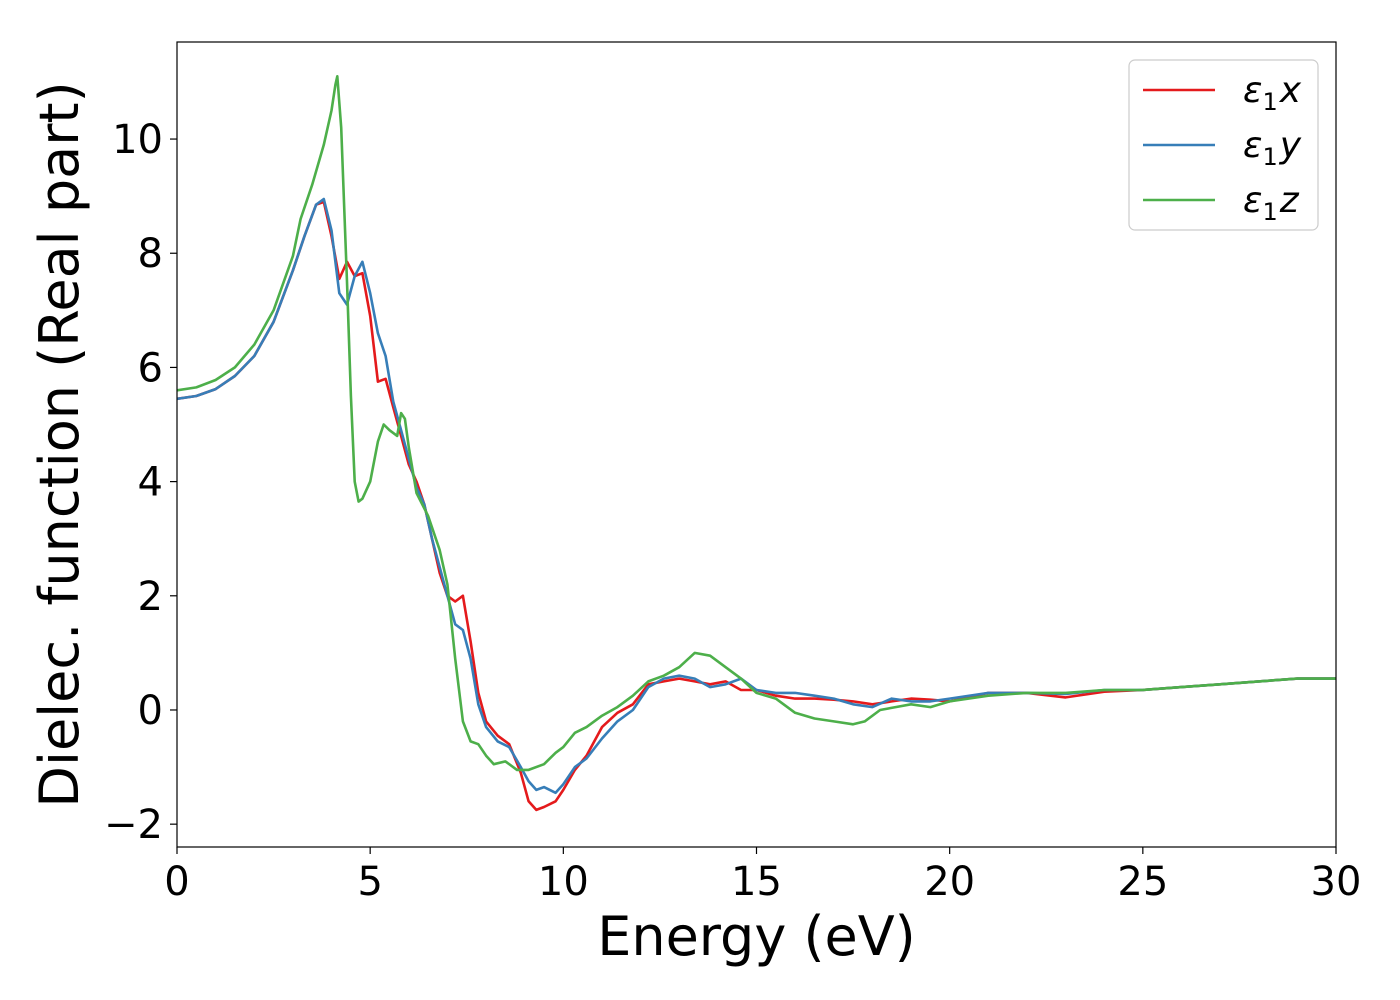 The width and height of the screenshot is (1400, 1000). What do you see at coordinates (1271, 203) in the screenshot?
I see `legend-label-3: ε1z` at bounding box center [1271, 203].